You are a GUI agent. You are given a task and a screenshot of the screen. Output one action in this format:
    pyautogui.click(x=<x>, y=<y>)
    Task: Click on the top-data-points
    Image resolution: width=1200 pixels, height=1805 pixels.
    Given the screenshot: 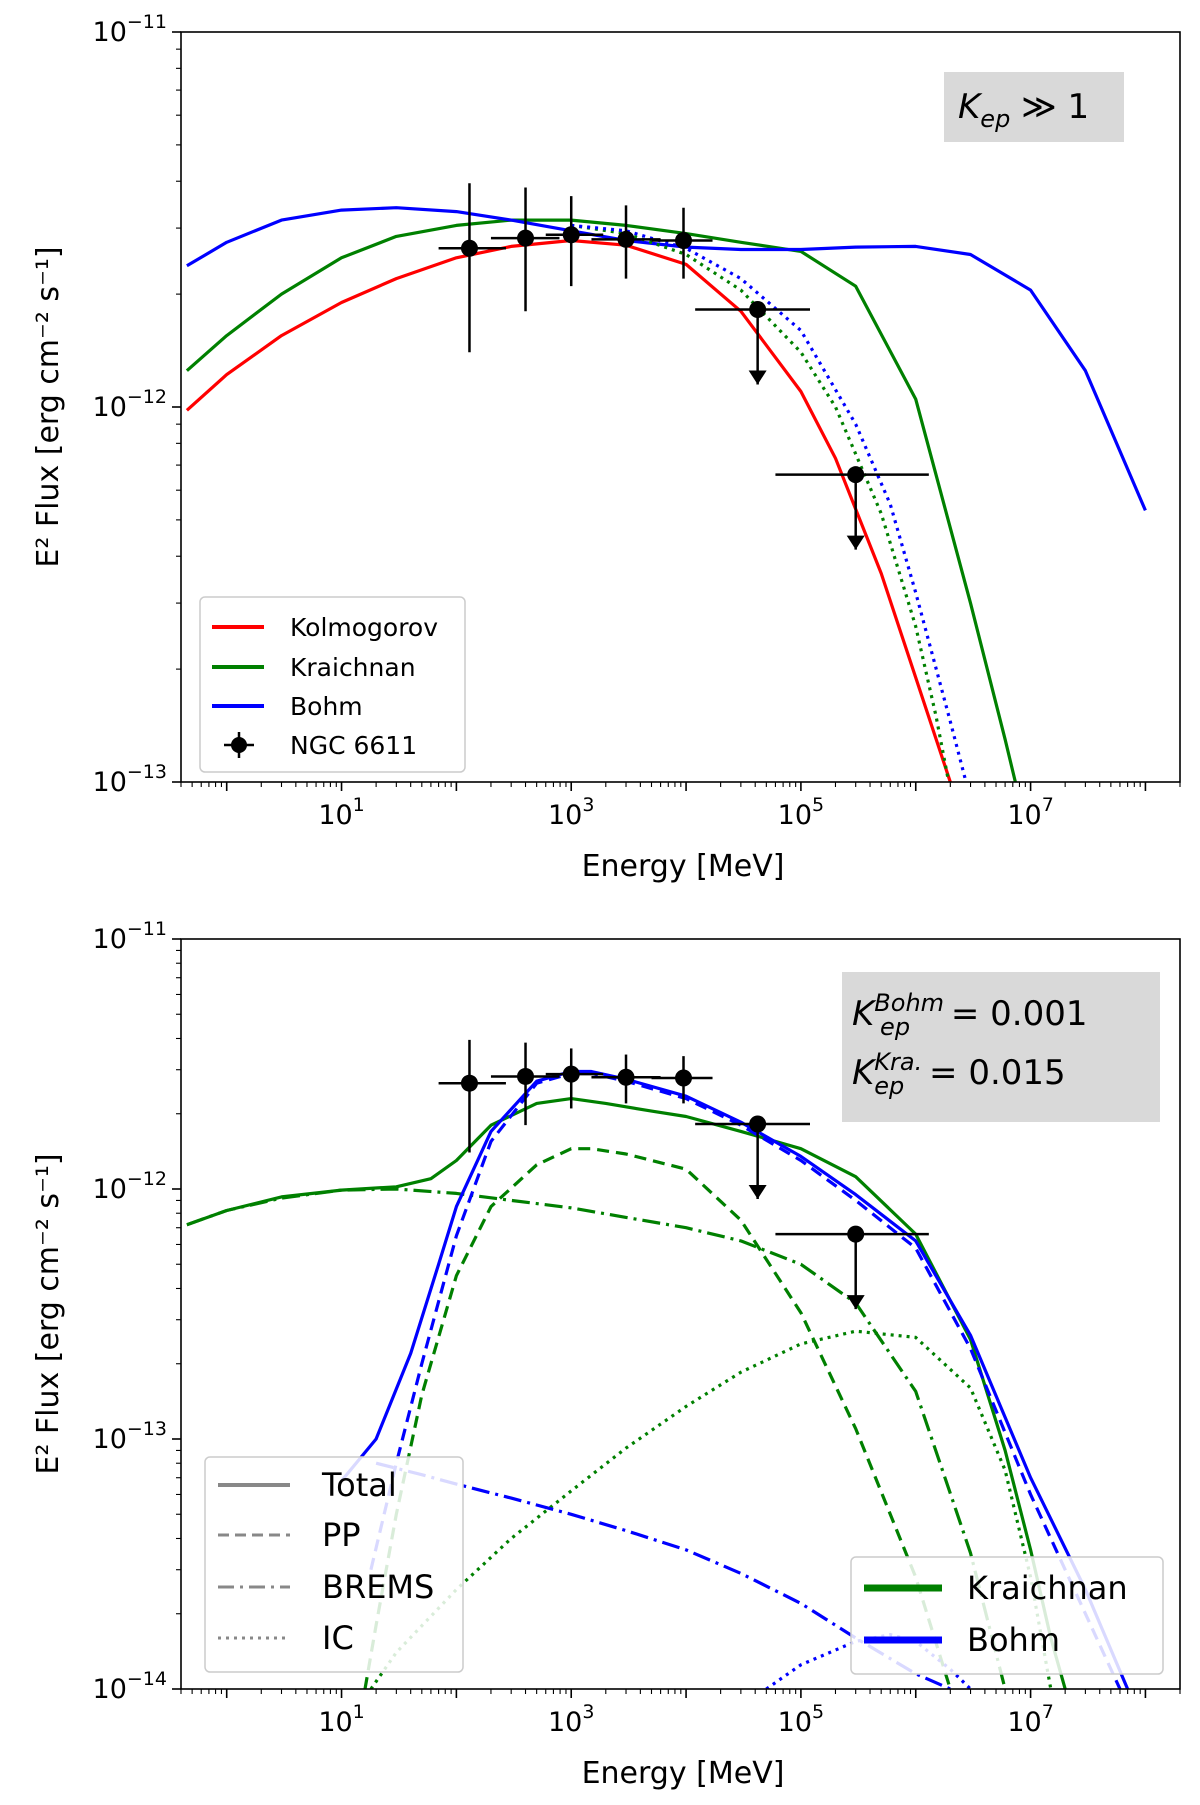 What is the action you would take?
    pyautogui.click(x=683, y=366)
    